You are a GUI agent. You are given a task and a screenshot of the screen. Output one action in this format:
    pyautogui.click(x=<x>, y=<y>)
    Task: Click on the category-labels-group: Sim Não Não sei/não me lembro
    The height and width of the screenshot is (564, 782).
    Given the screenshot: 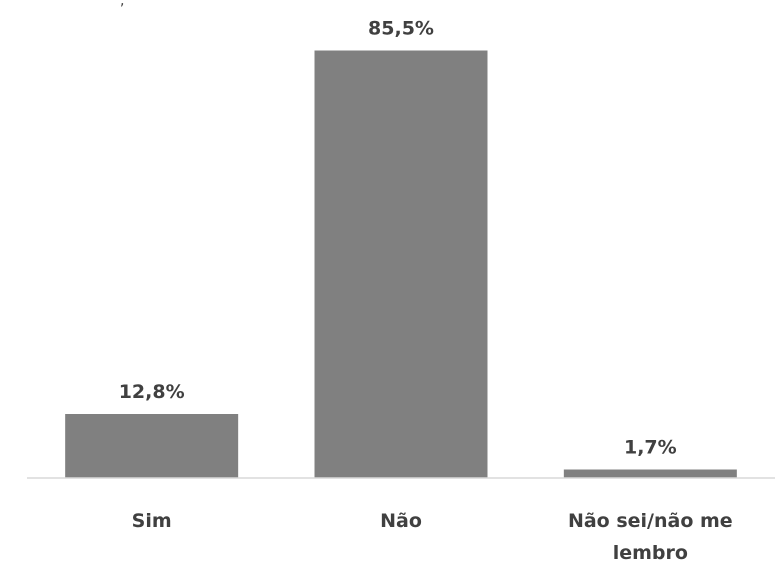 What is the action you would take?
    pyautogui.click(x=432, y=537)
    